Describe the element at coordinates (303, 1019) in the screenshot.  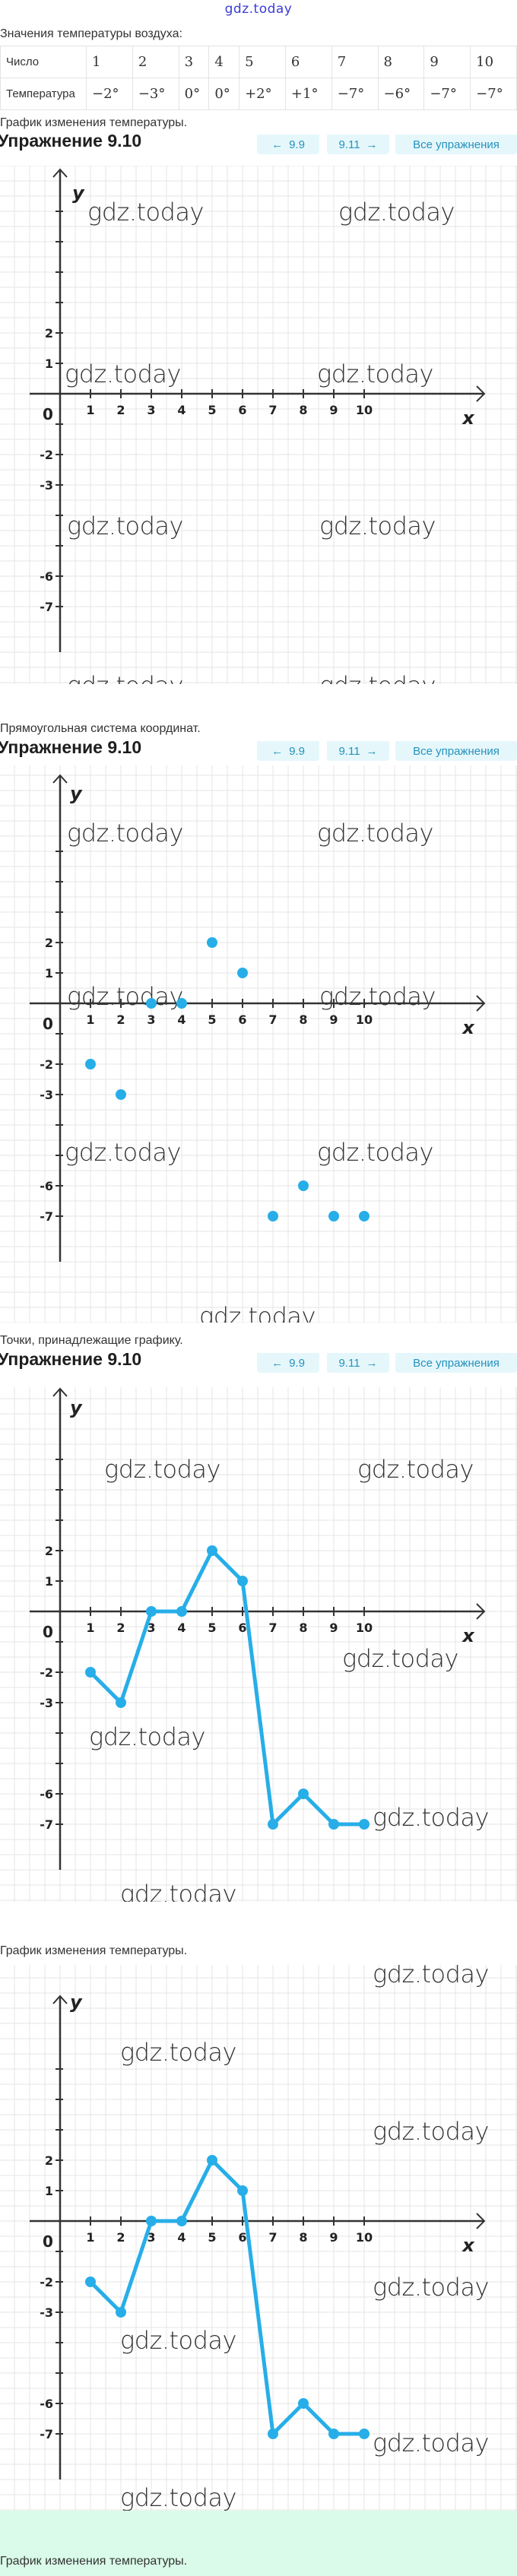
I see `x-tick-label: 8` at that location.